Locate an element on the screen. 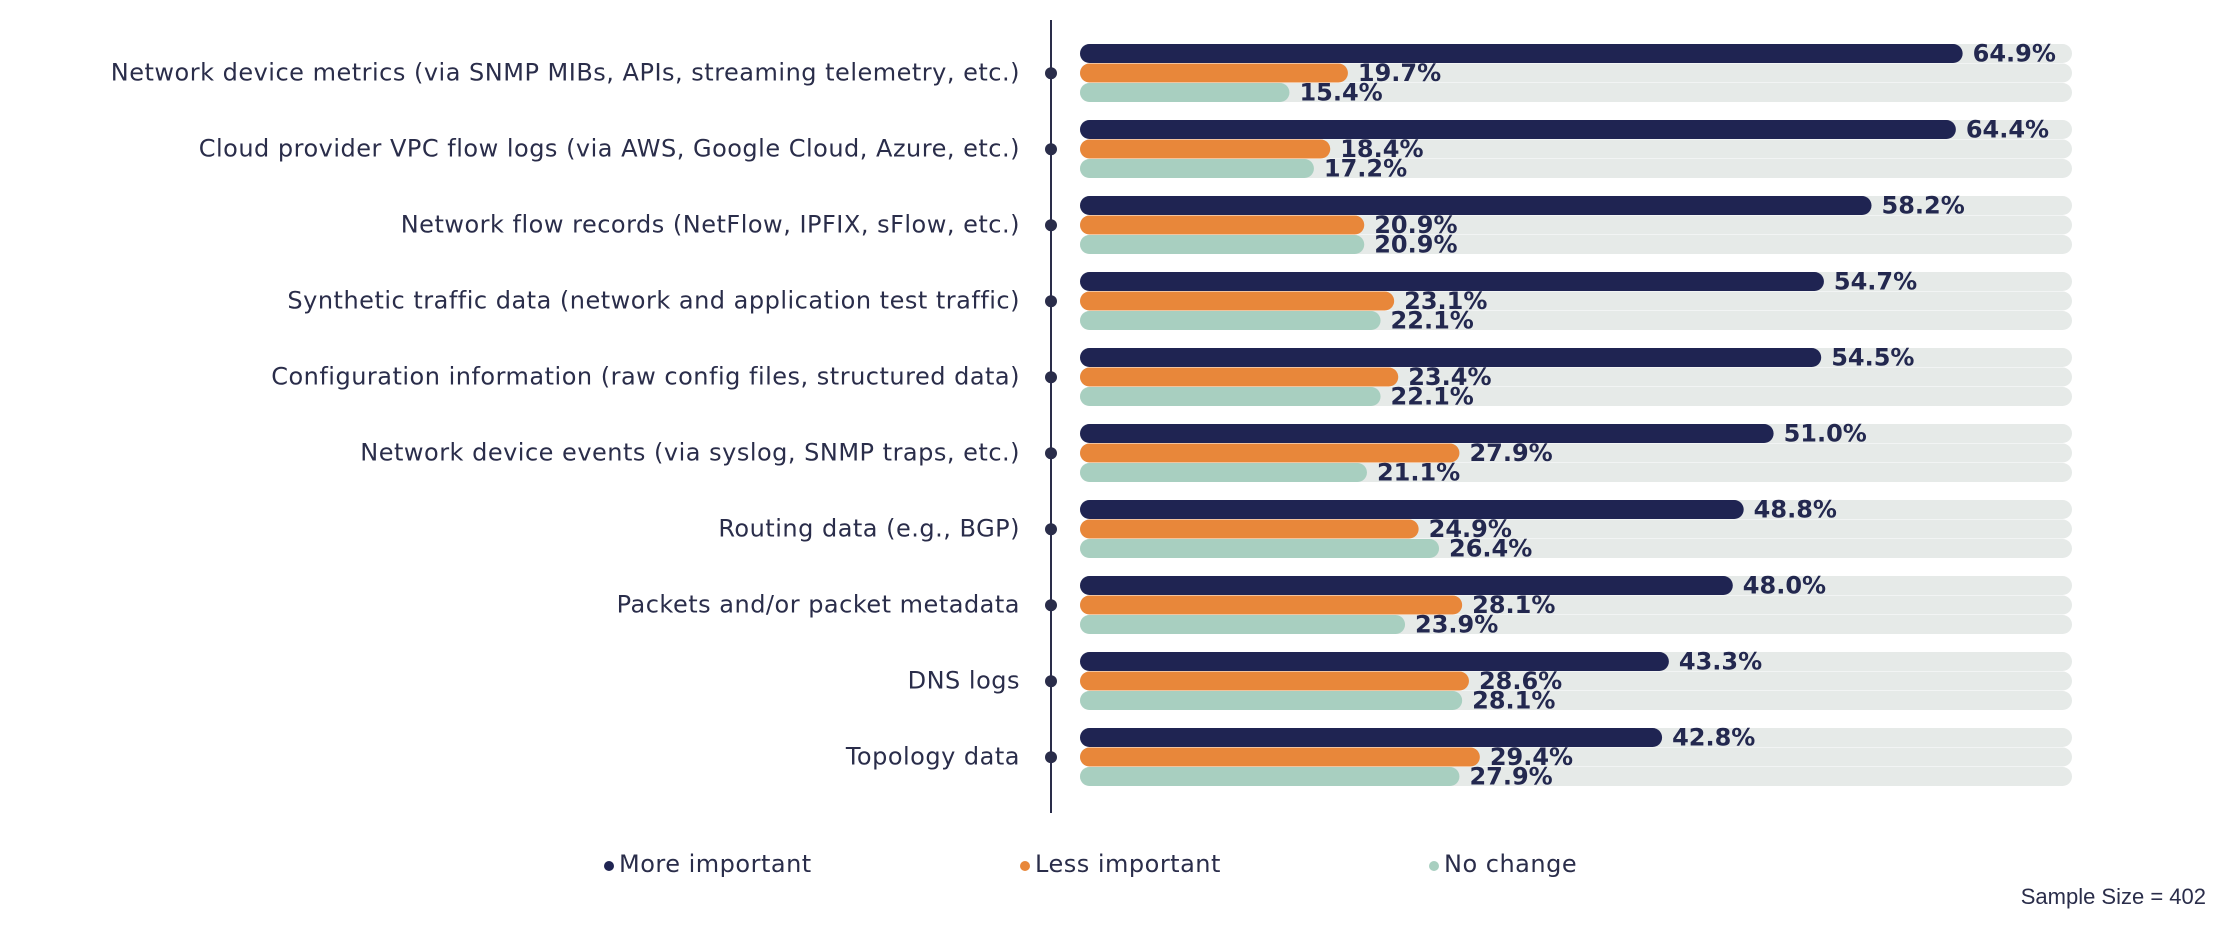  value-label: 19.7% is located at coordinates (1399, 73).